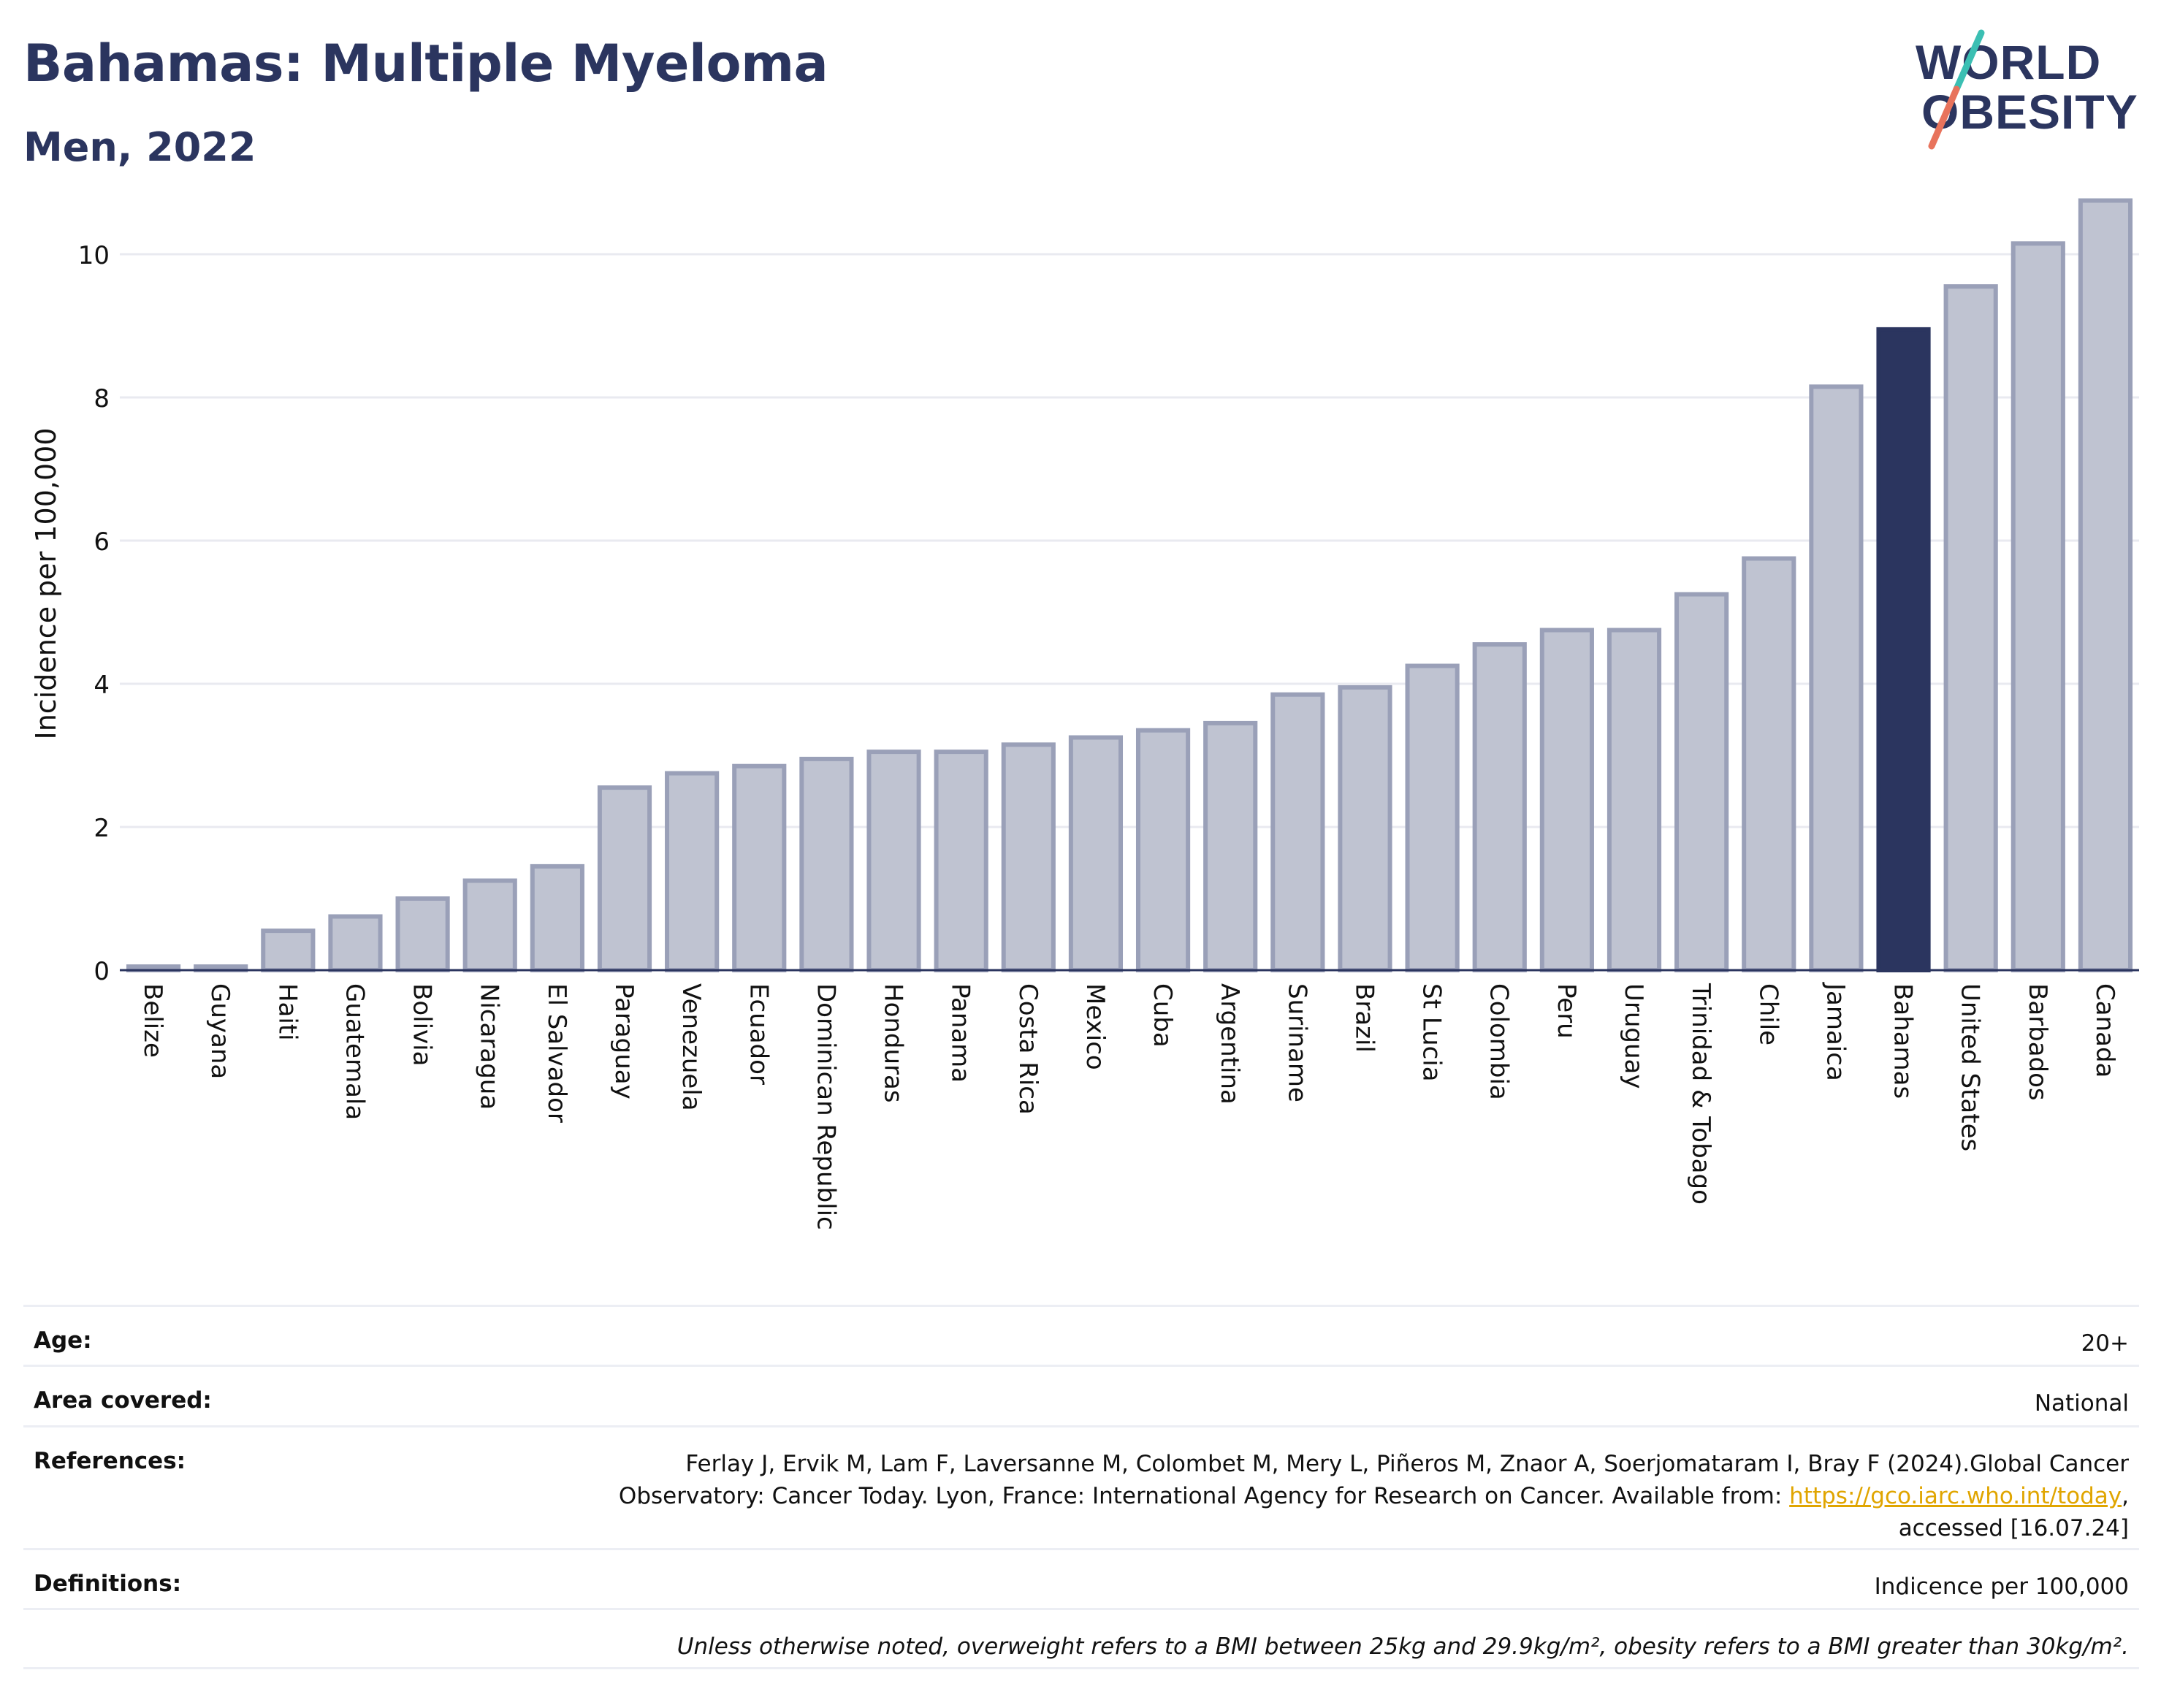  Describe the element at coordinates (1634, 1036) in the screenshot. I see `x-tick-label: Uruguay` at that location.